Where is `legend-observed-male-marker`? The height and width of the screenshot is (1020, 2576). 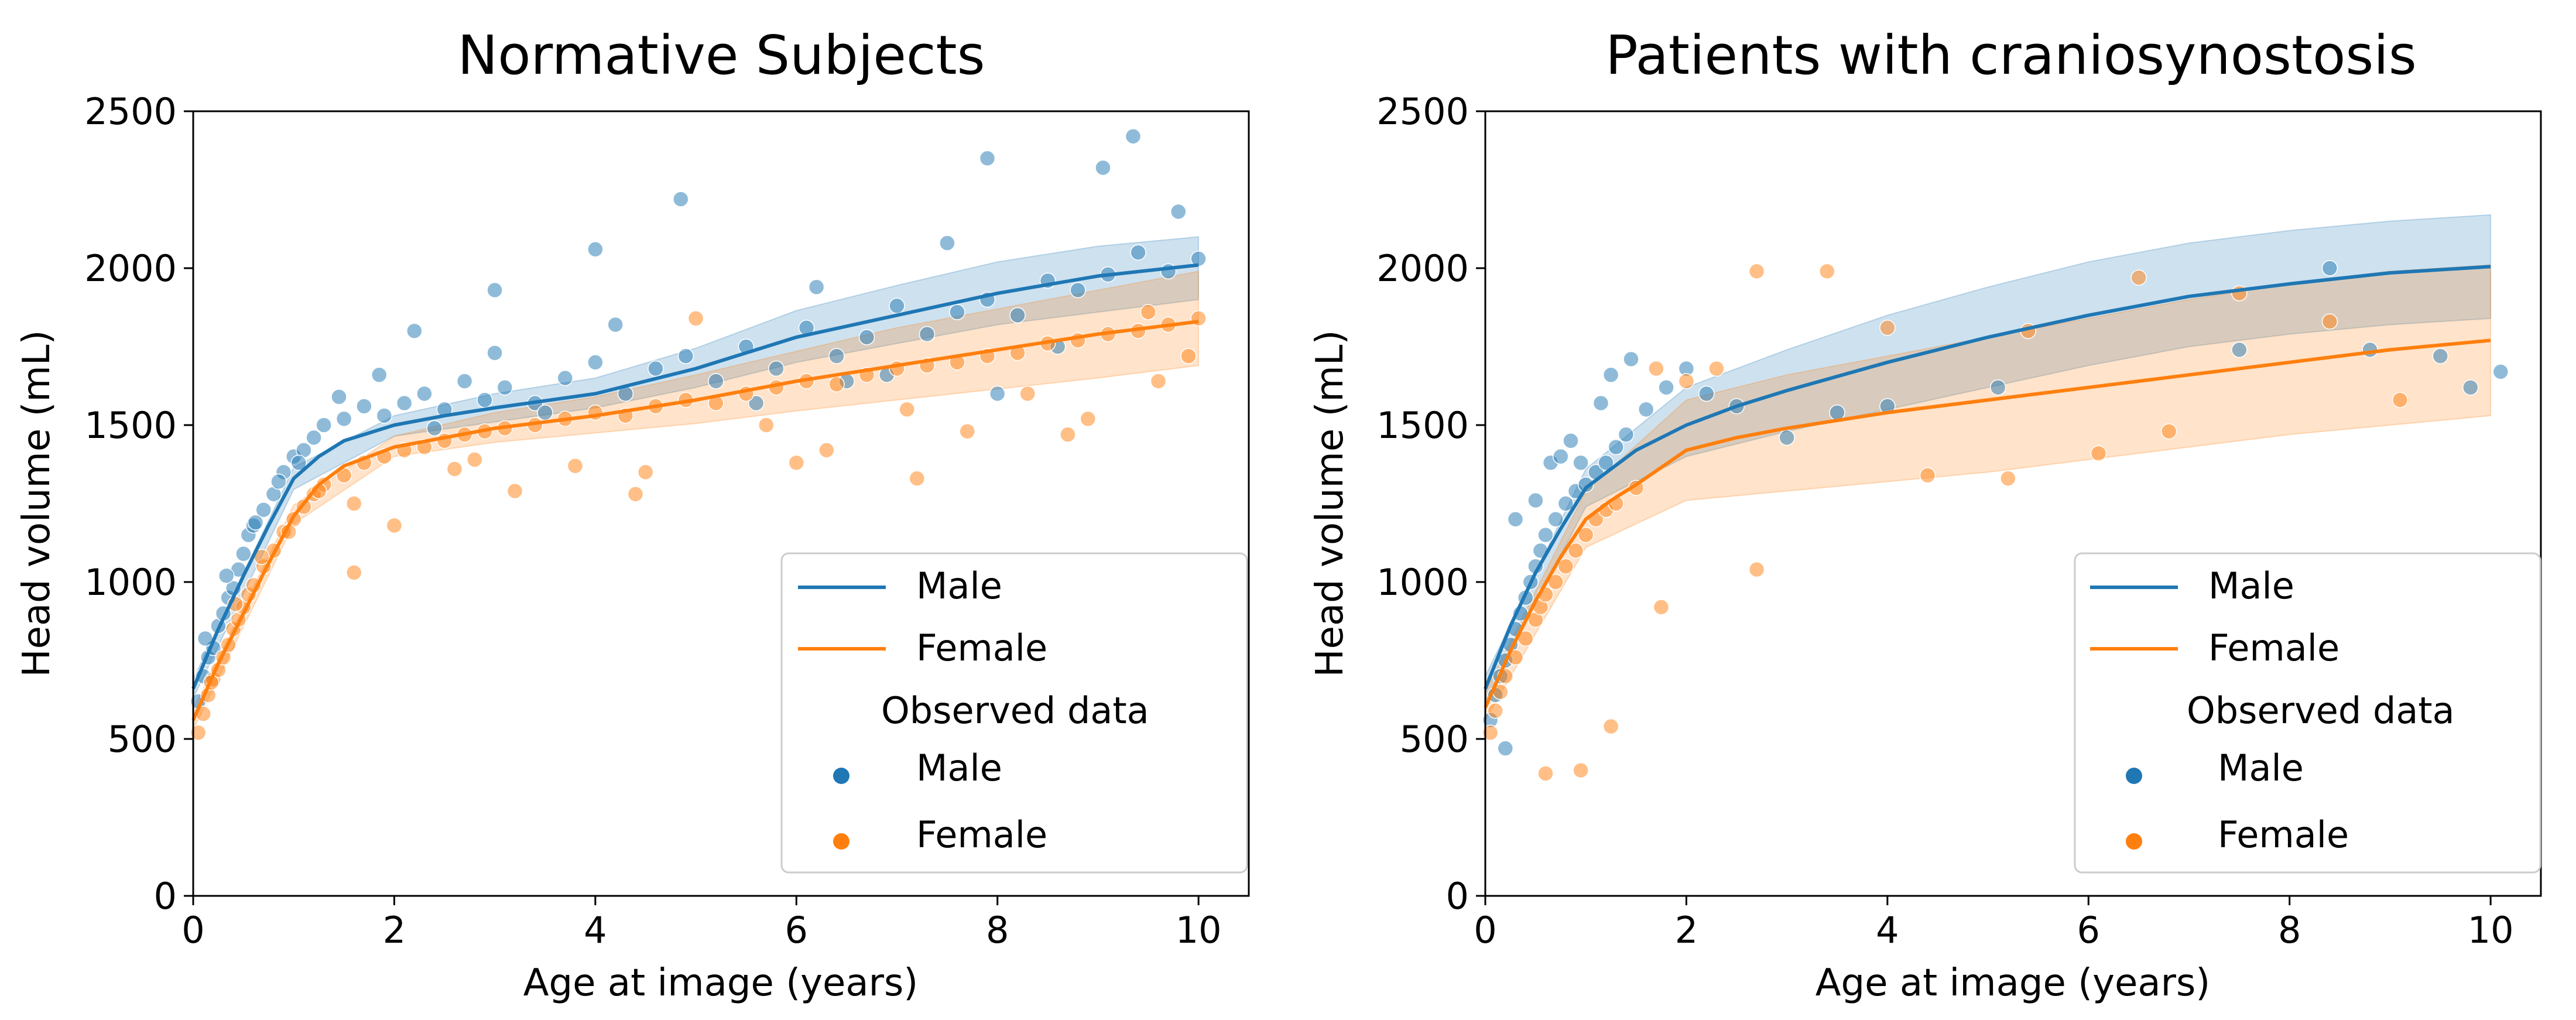 legend-observed-male-marker is located at coordinates (841, 776).